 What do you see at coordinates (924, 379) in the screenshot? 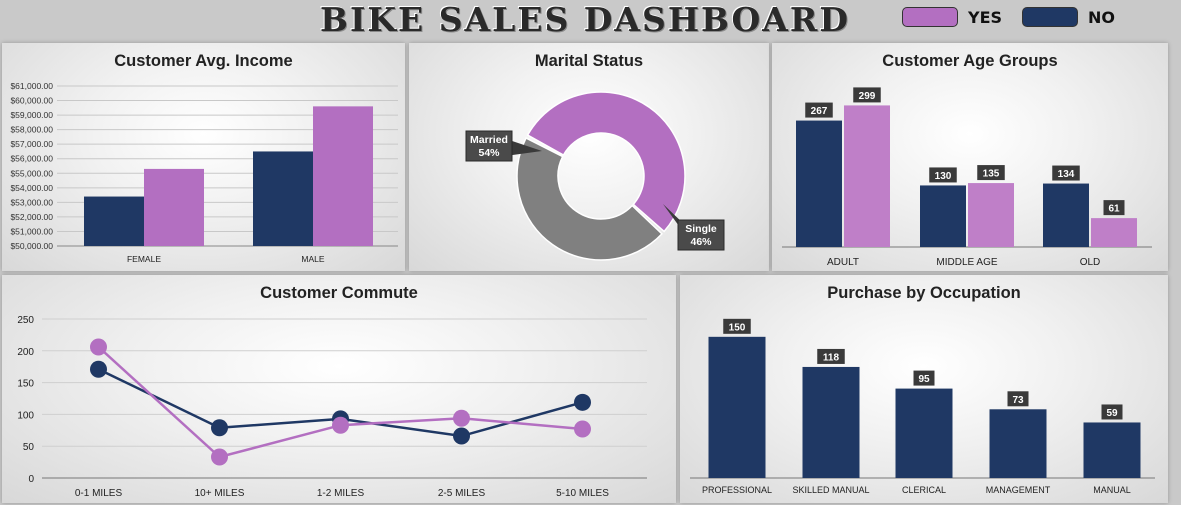
I see `occupation-data-label: 95` at bounding box center [924, 379].